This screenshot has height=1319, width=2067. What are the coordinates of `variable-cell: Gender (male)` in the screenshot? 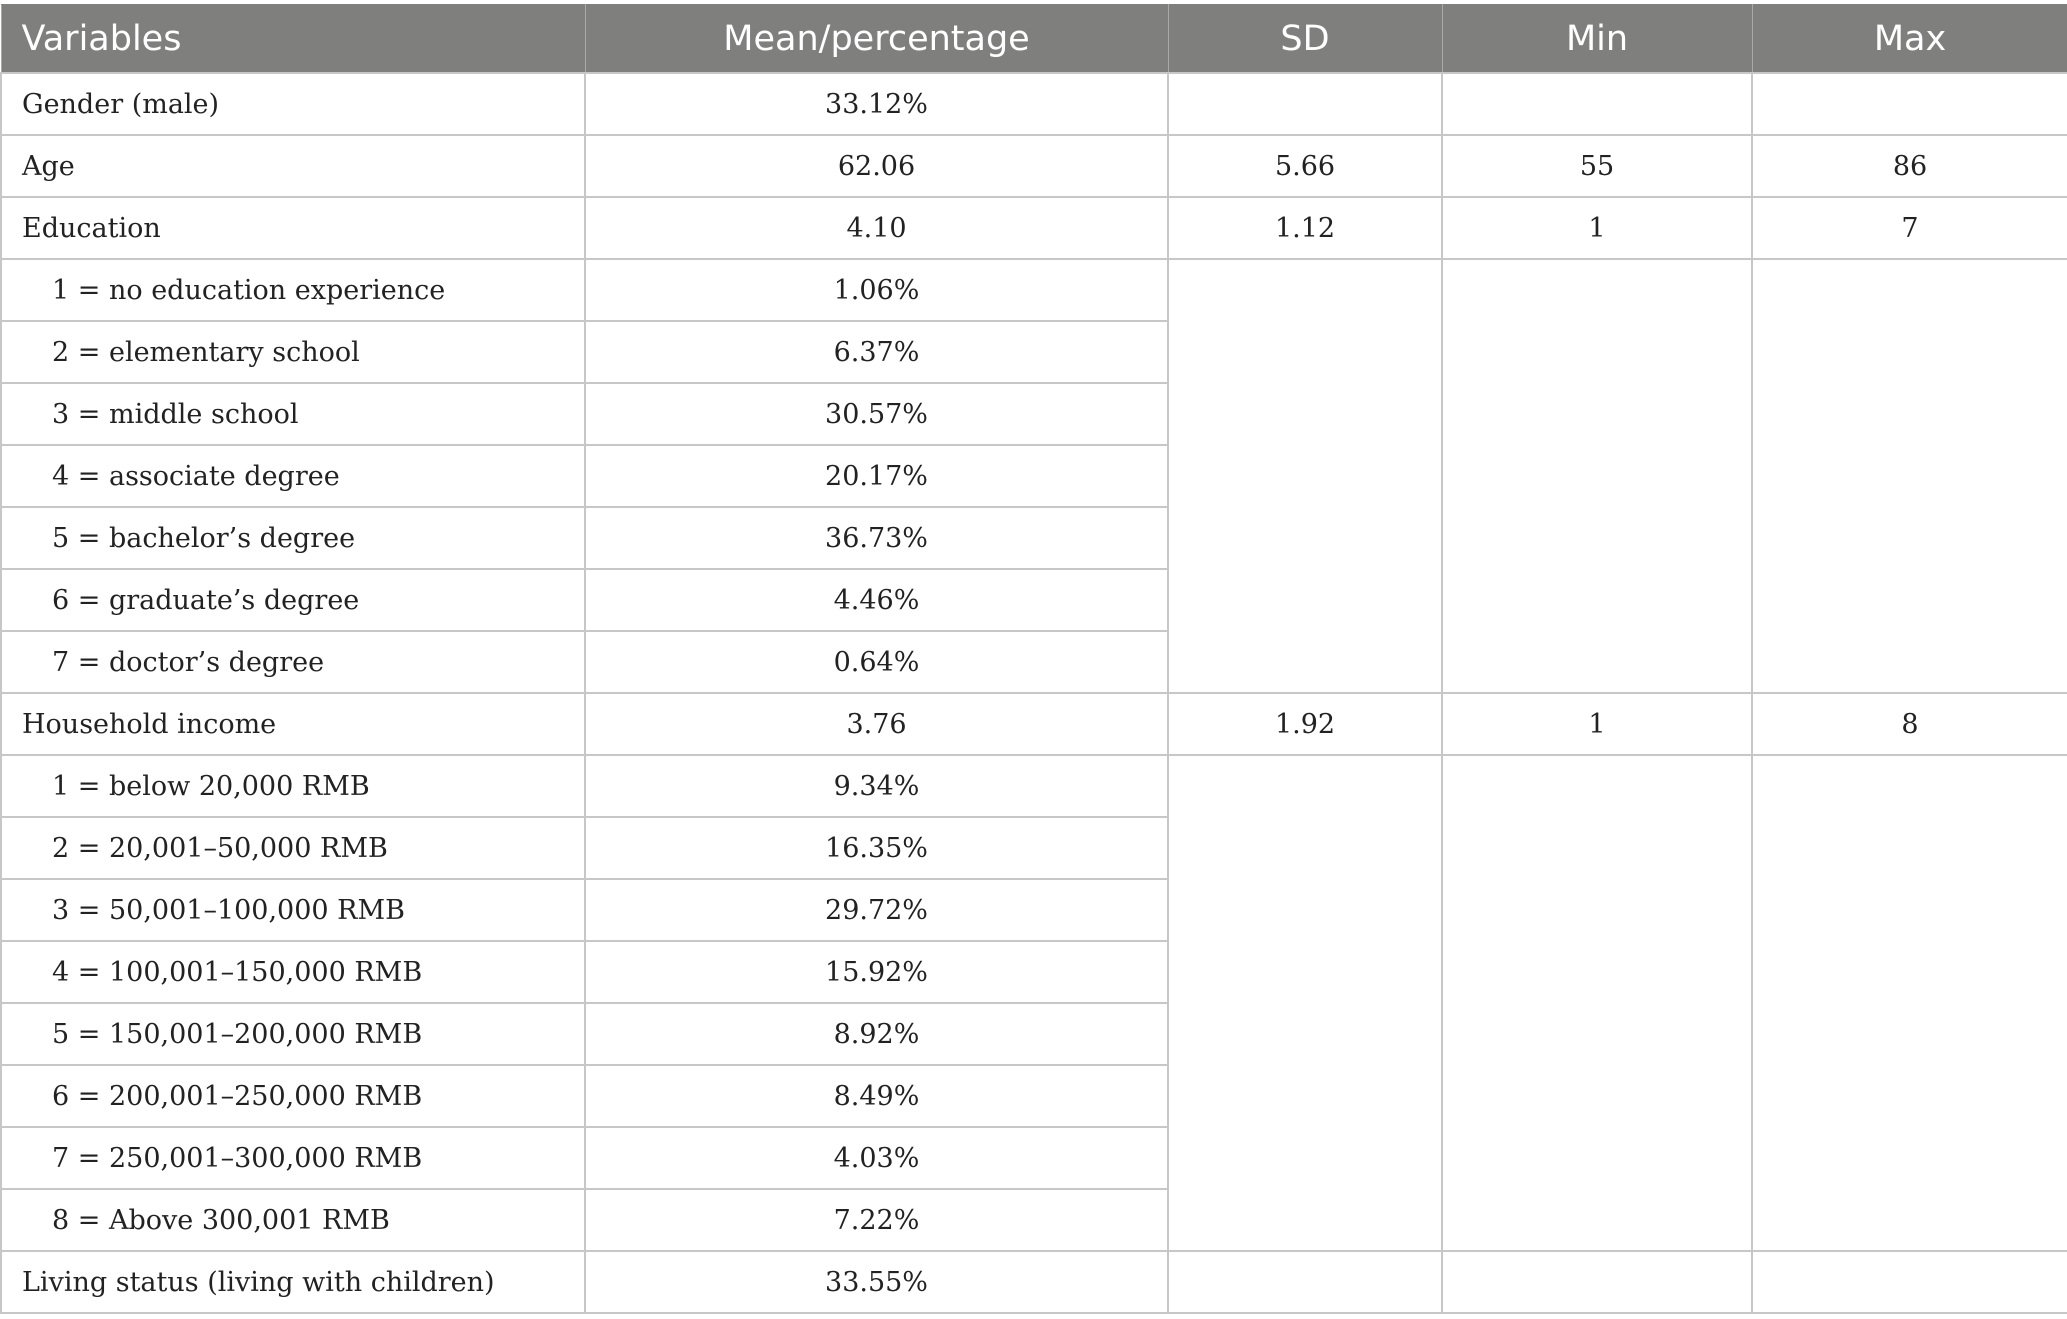 It's located at (293, 104).